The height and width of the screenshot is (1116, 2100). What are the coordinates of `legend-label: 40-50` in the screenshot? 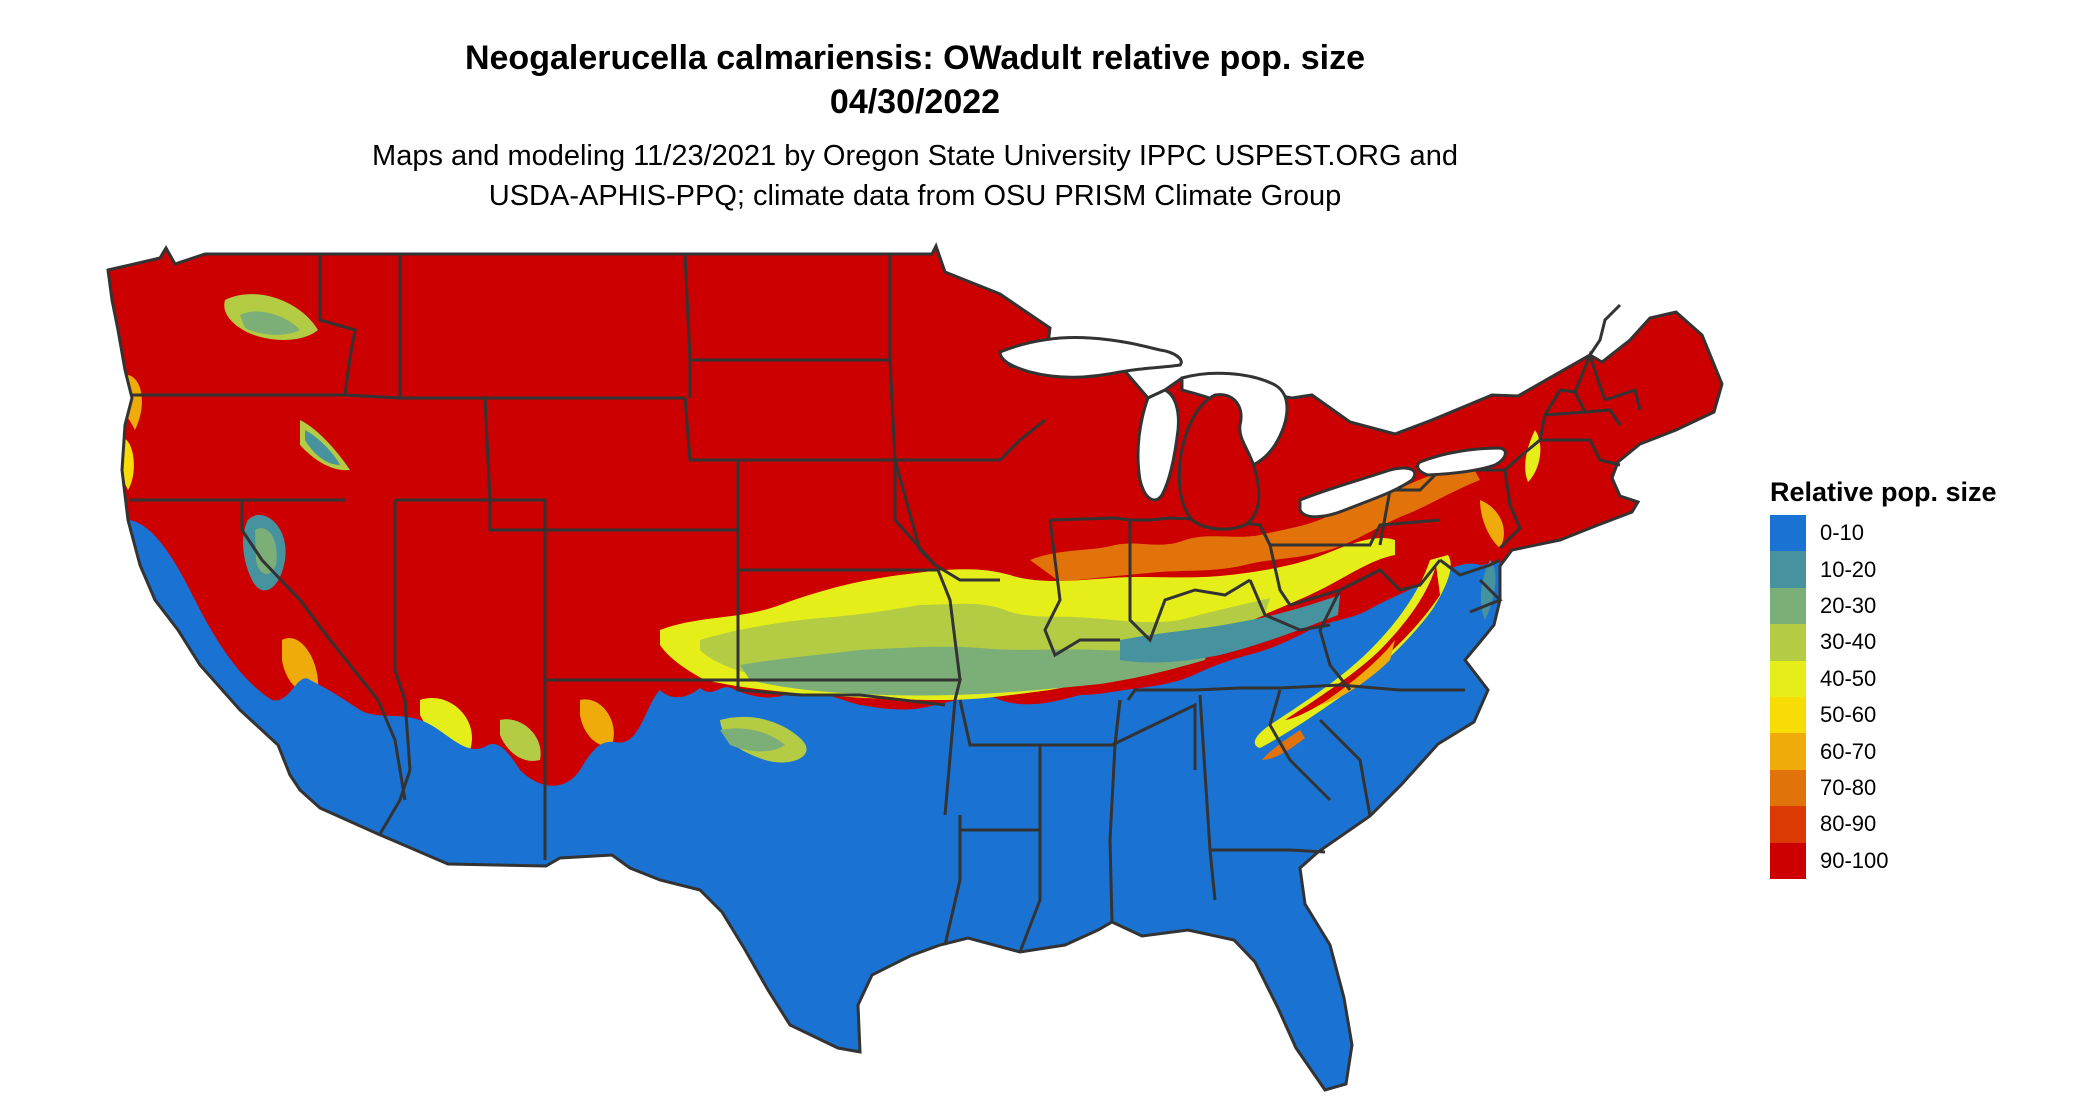 It's located at (1848, 678).